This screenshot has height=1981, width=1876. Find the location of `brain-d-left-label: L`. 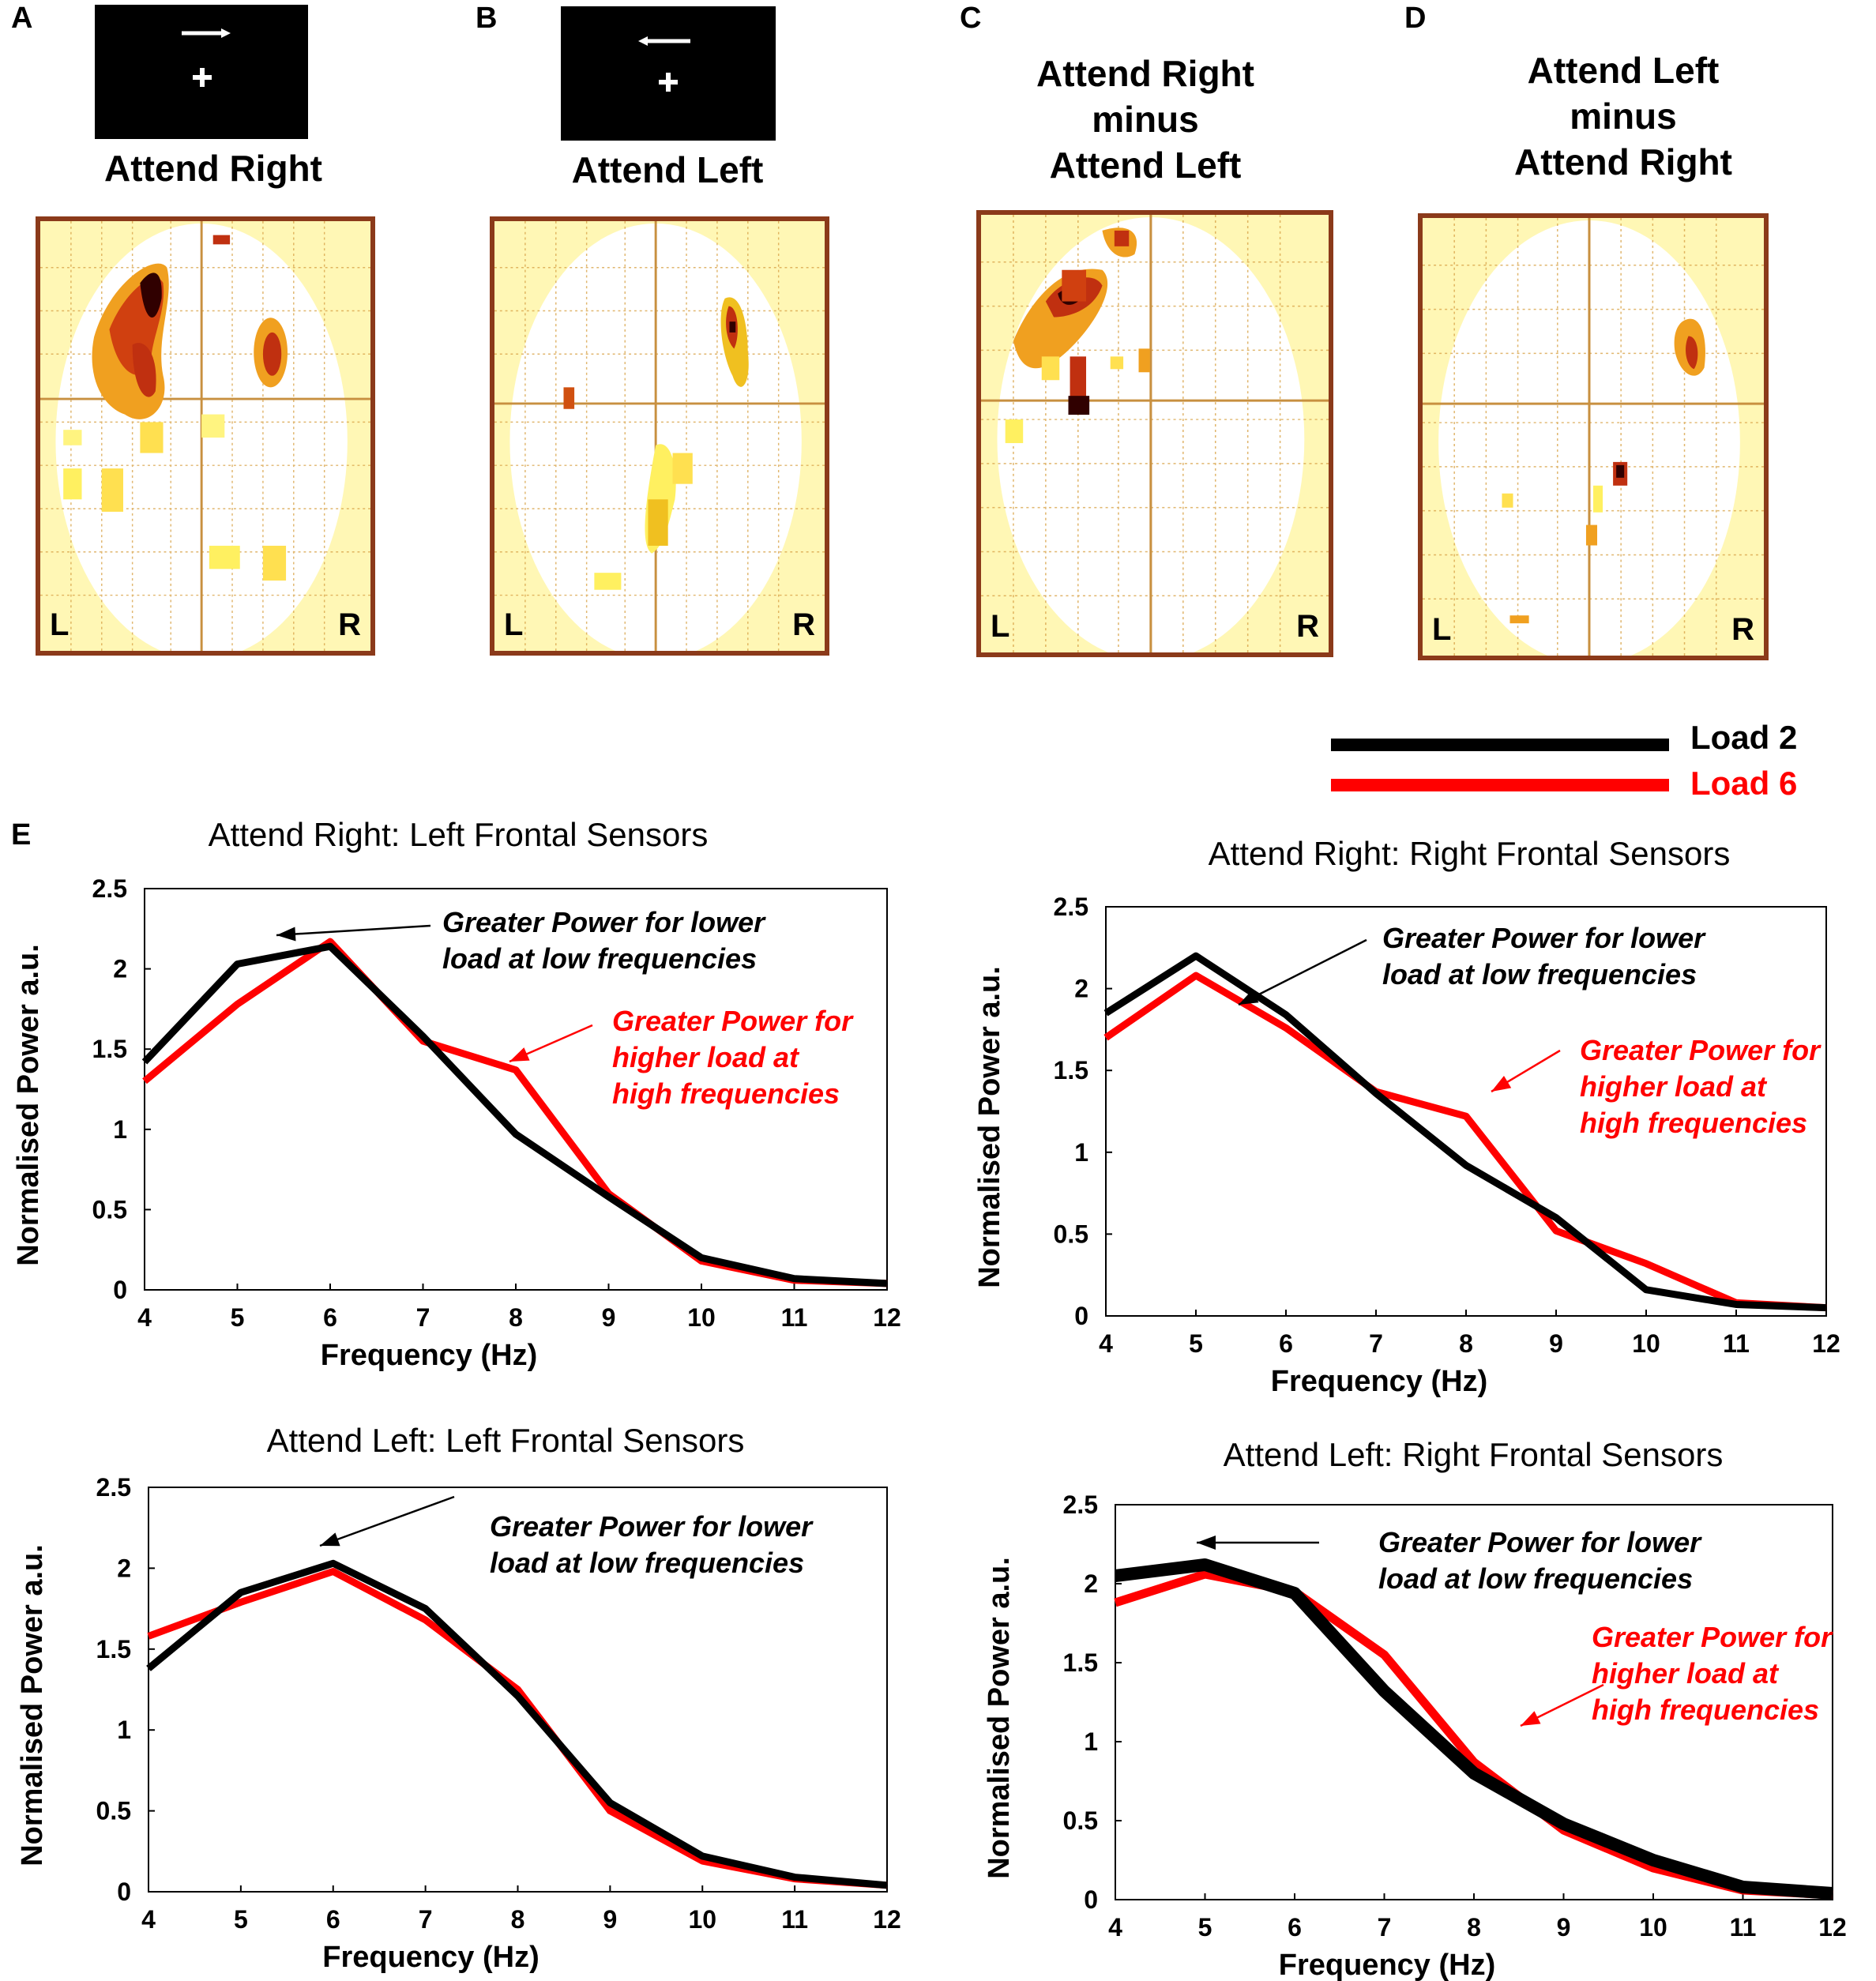

brain-d-left-label: L is located at coordinates (1442, 629).